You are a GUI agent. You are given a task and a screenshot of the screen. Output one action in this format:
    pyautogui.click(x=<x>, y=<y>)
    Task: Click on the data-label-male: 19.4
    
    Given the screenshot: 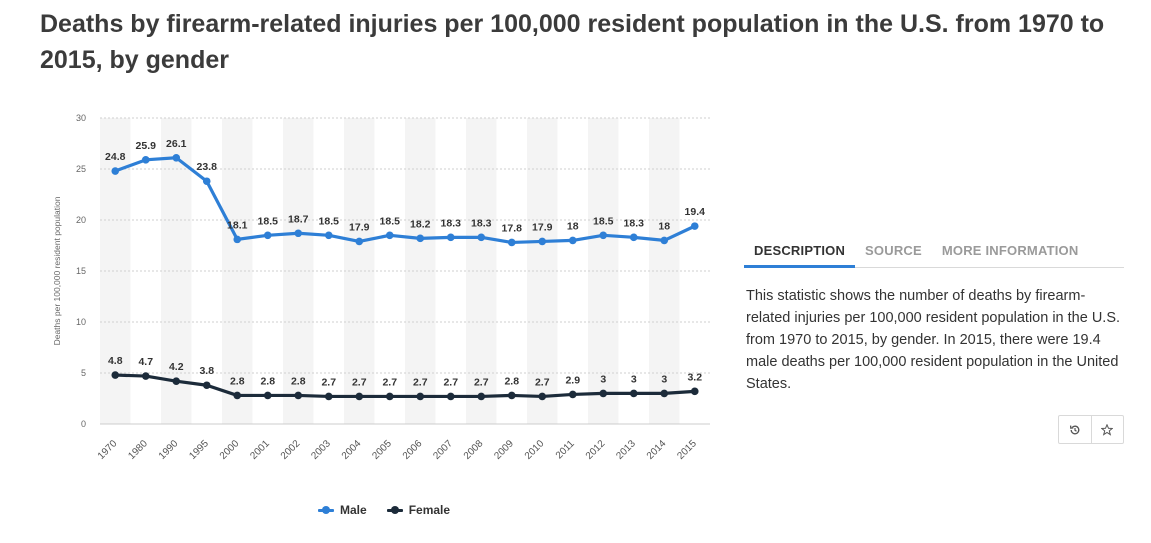 What is the action you would take?
    pyautogui.click(x=695, y=212)
    